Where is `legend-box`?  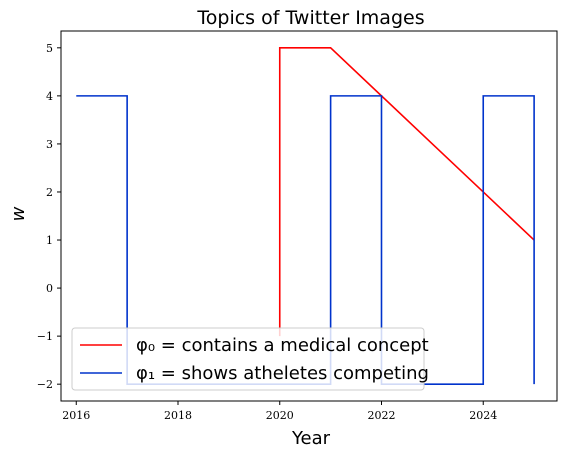
legend-box is located at coordinates (248, 359).